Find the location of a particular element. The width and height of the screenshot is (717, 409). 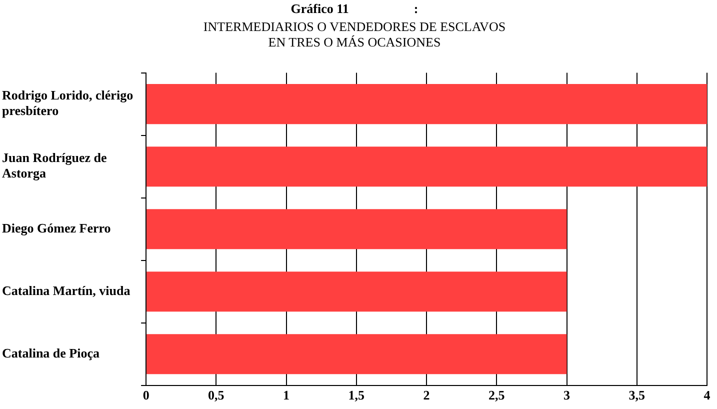

y-tick-label: Rodrigo Lorido, clérigo presbítero is located at coordinates (68, 103).